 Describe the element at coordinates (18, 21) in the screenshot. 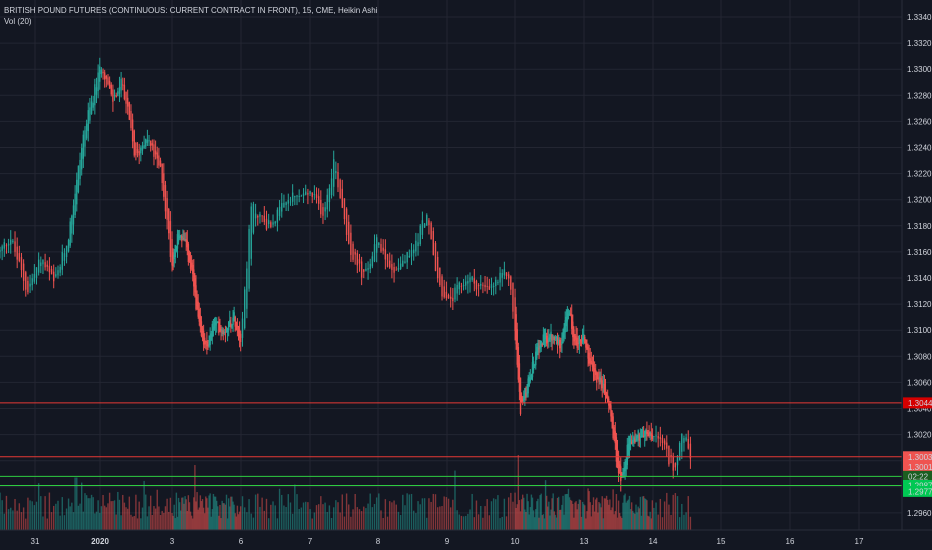

I see `volume-indicator-label: Vol (20)` at that location.